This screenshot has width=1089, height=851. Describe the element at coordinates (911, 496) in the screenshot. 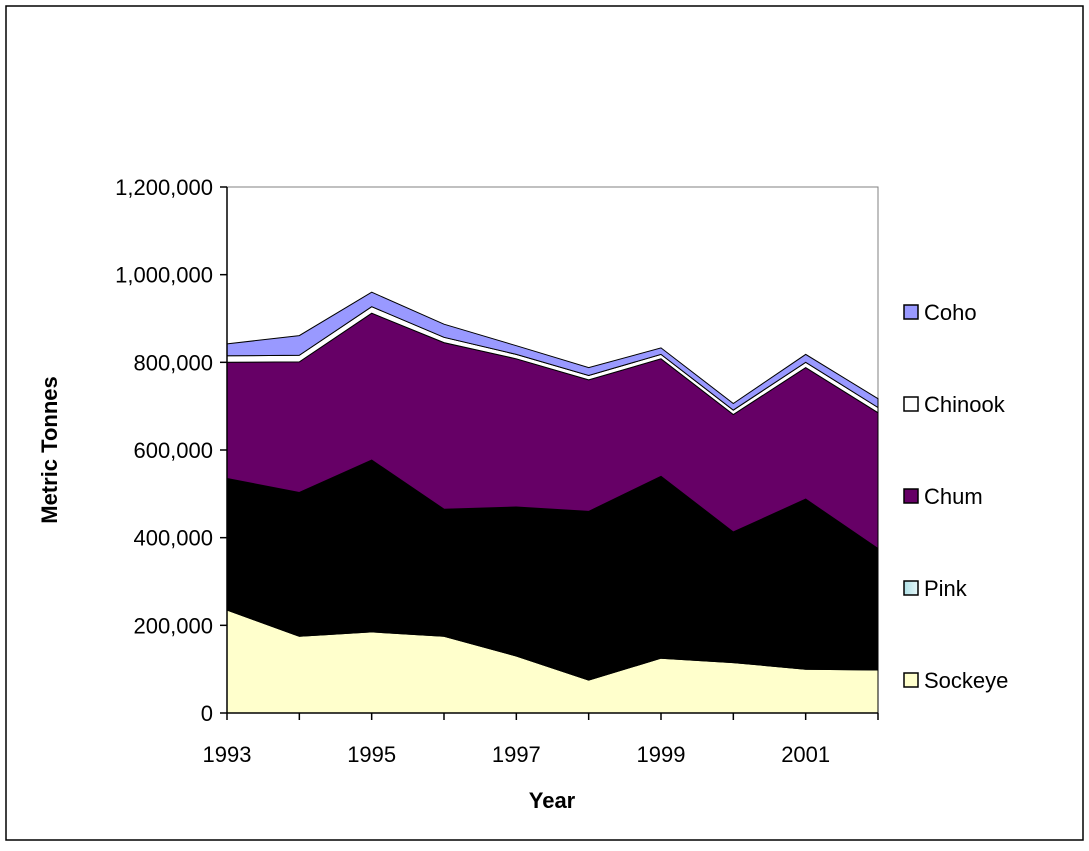

I see `legend-swatch-chum` at that location.